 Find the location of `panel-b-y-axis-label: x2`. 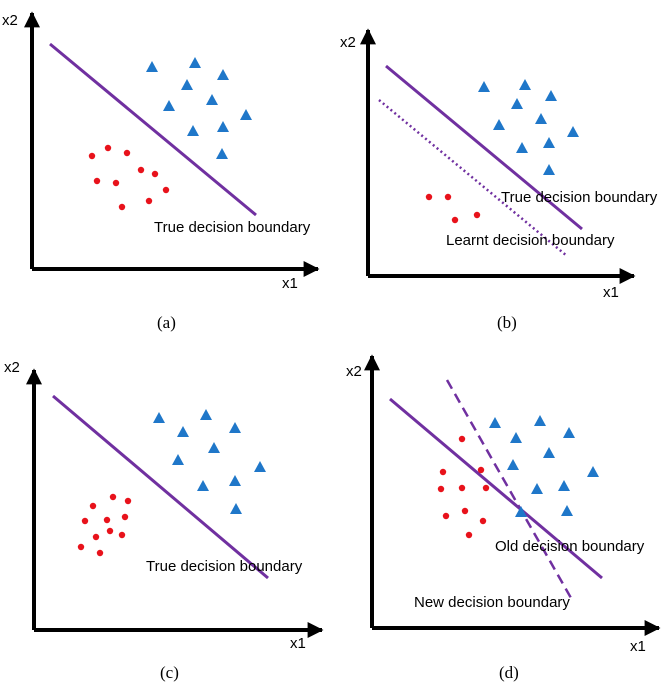

panel-b-y-axis-label: x2 is located at coordinates (348, 42).